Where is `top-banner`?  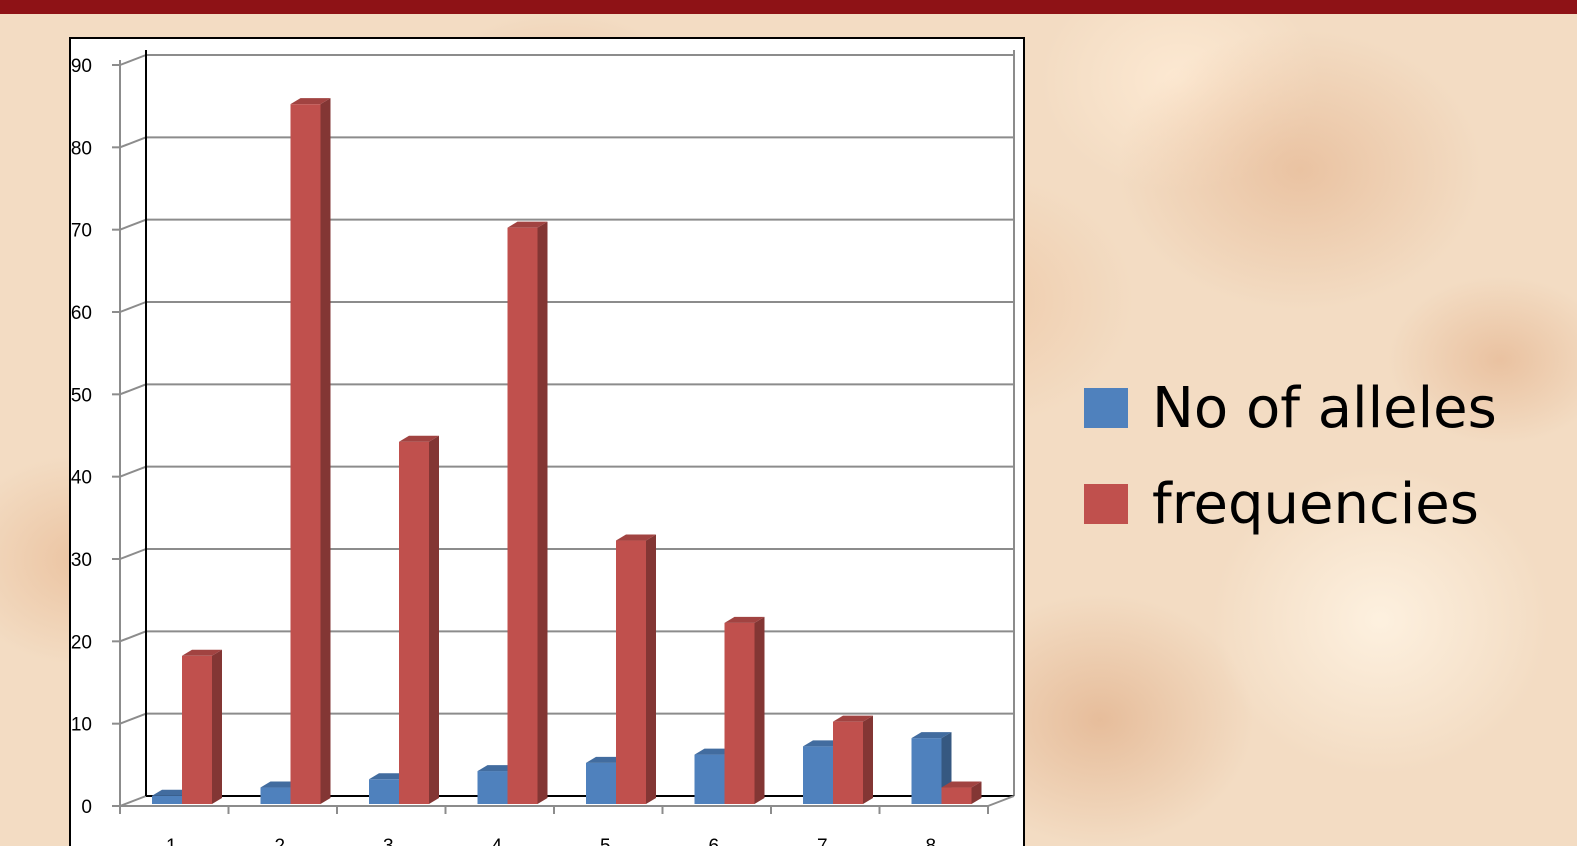 top-banner is located at coordinates (788, 7).